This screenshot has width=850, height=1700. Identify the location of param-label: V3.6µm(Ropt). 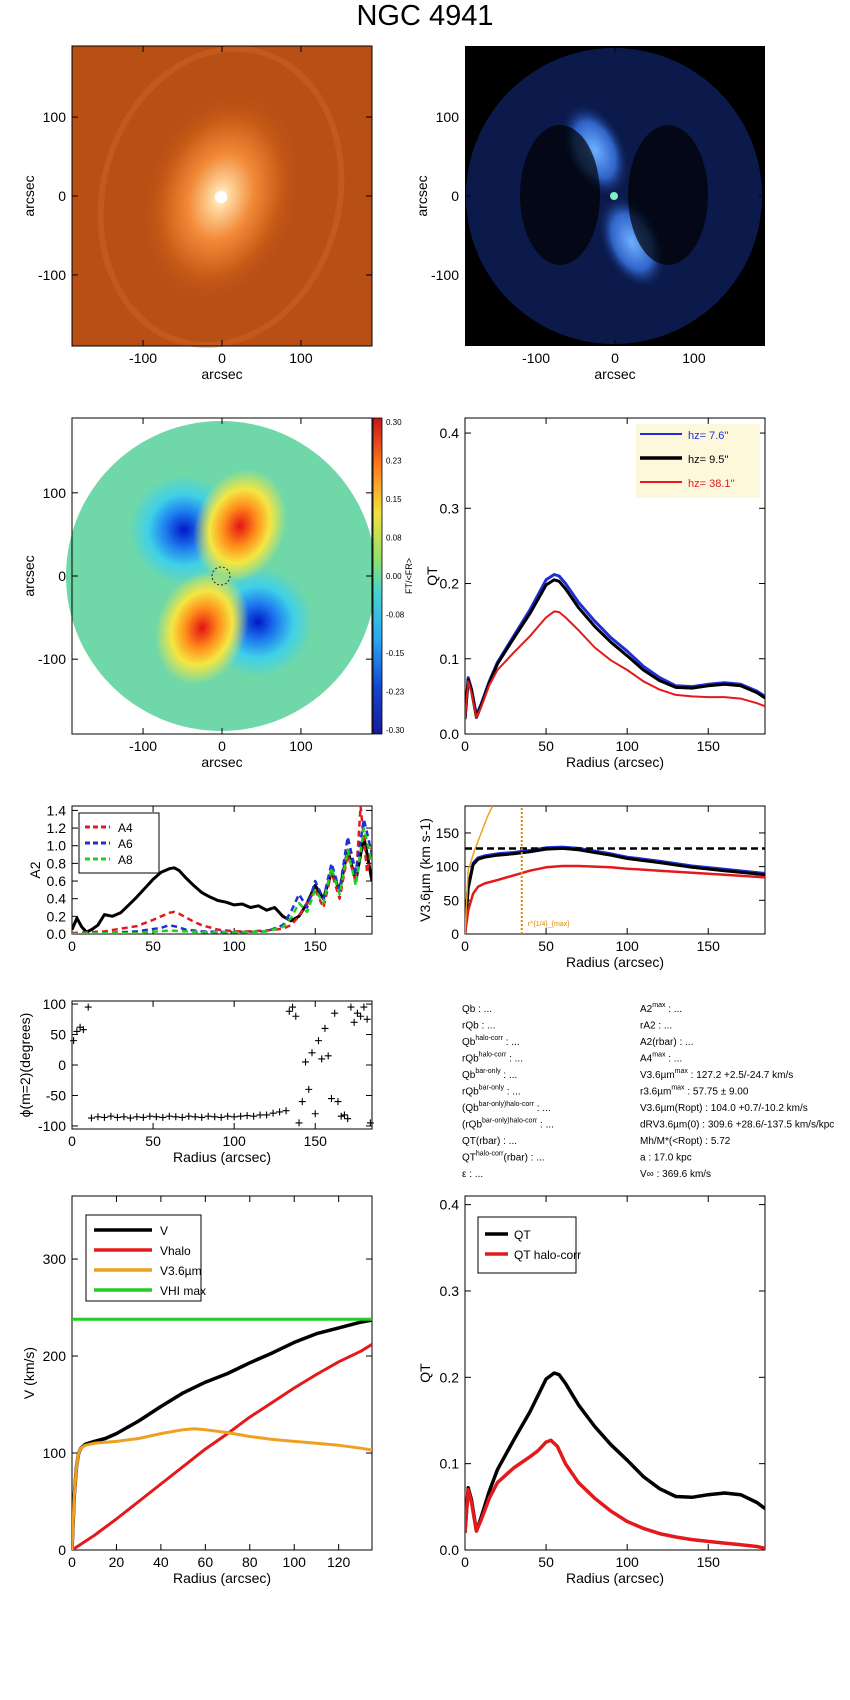
(671, 1108).